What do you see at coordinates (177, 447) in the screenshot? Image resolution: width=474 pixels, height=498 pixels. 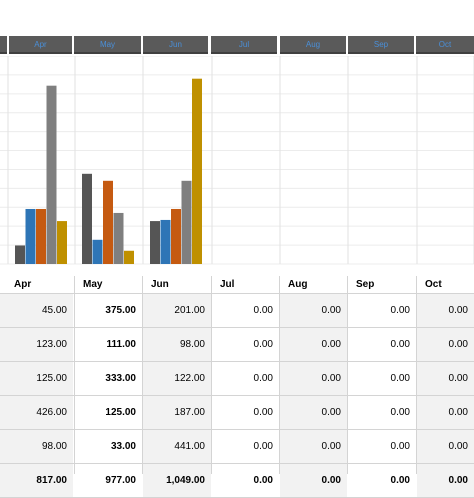 I see `table-cell: 441.00` at bounding box center [177, 447].